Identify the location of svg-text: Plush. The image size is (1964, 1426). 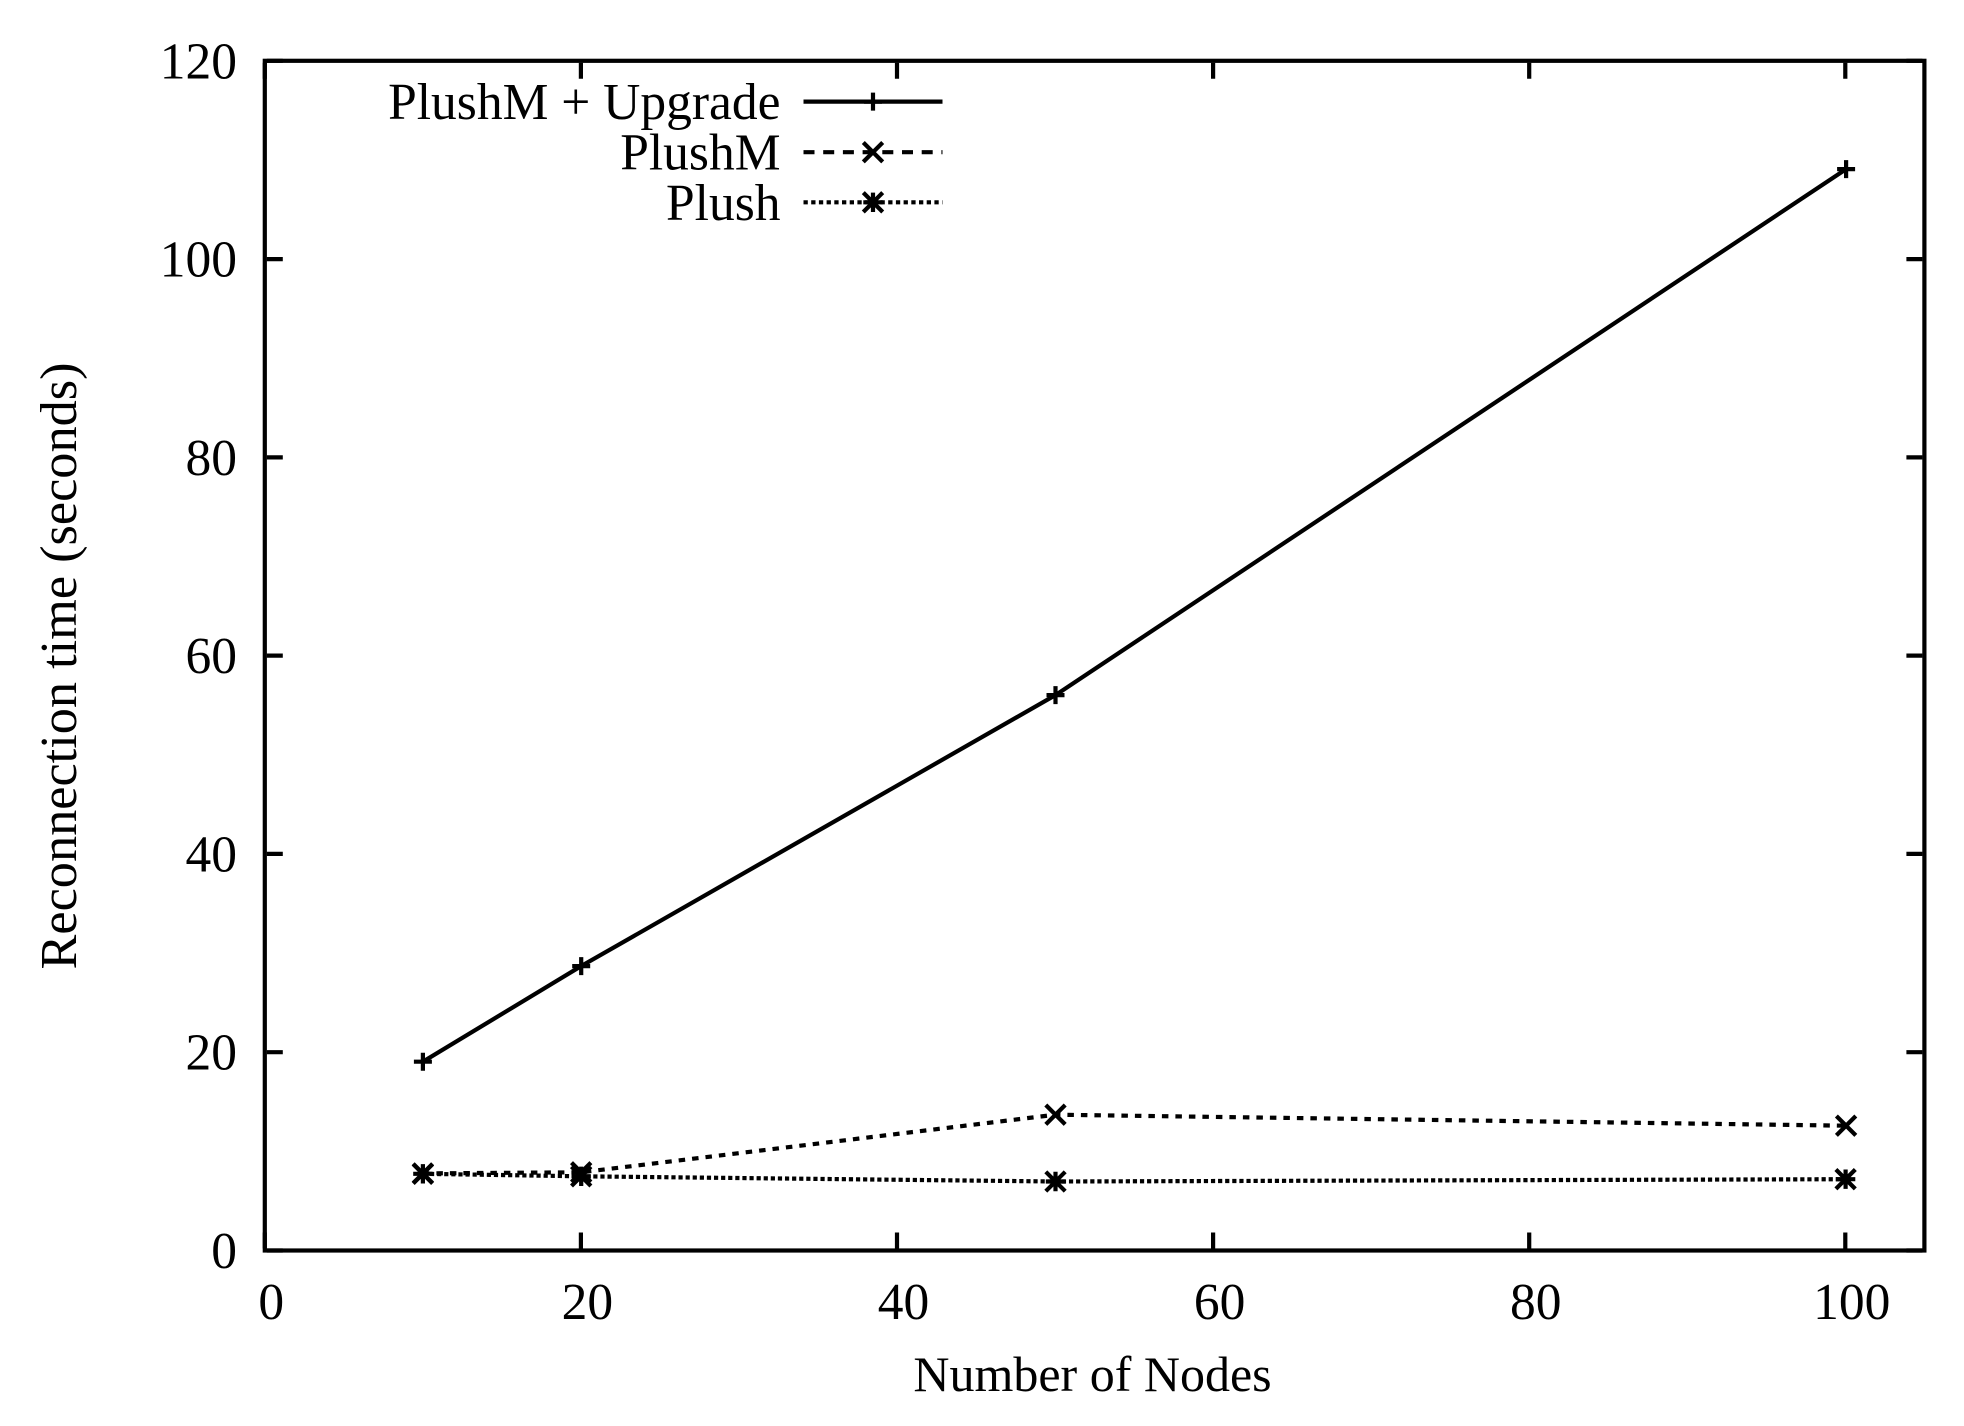
(723, 203).